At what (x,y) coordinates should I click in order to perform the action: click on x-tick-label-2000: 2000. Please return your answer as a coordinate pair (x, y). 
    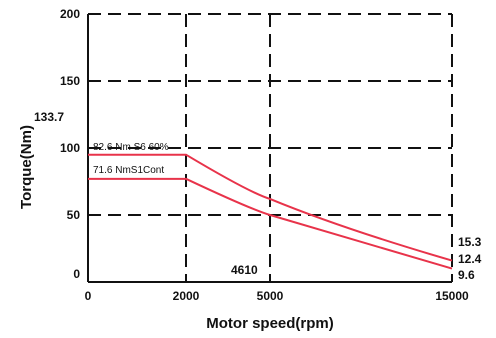
    Looking at the image, I should click on (186, 296).